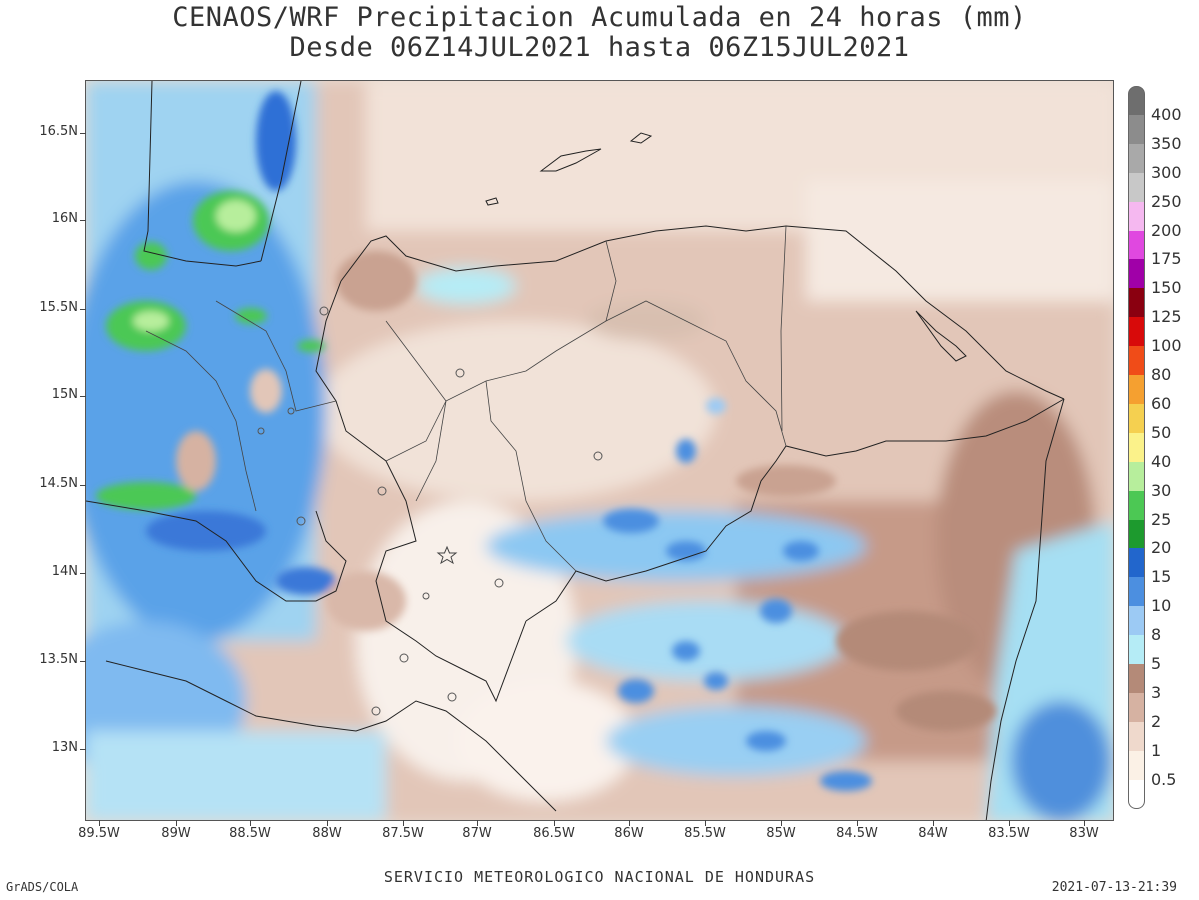 The width and height of the screenshot is (1199, 900). I want to click on colorbar-label: 30, so click(1161, 490).